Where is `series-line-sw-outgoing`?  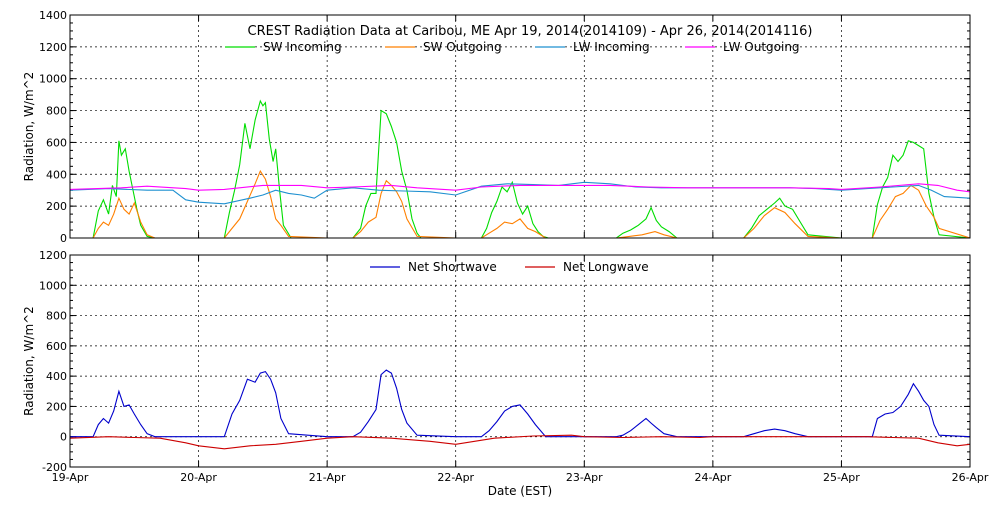
series-line-sw-outgoing is located at coordinates (520, 203).